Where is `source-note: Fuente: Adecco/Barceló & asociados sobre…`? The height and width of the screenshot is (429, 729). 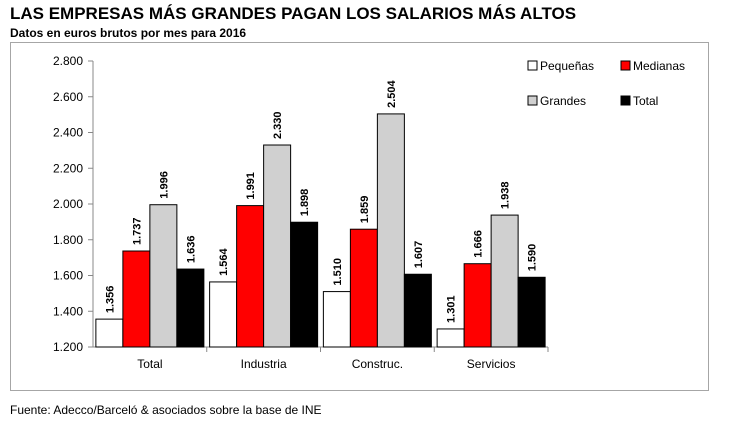 source-note: Fuente: Adecco/Barceló & asociados sobre… is located at coordinates (166, 410).